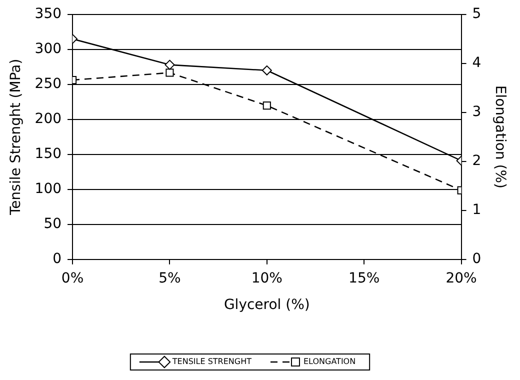  Describe the element at coordinates (169, 278) in the screenshot. I see `x-tick-label: 5%` at that location.